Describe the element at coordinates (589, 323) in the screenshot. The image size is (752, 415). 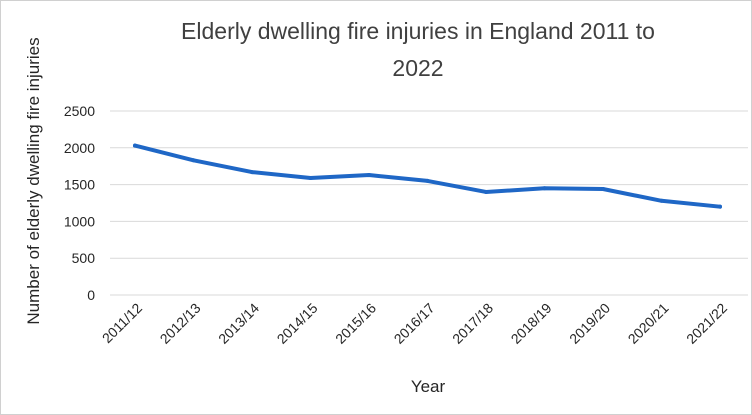
I see `x-tick-label: 2019/20` at that location.